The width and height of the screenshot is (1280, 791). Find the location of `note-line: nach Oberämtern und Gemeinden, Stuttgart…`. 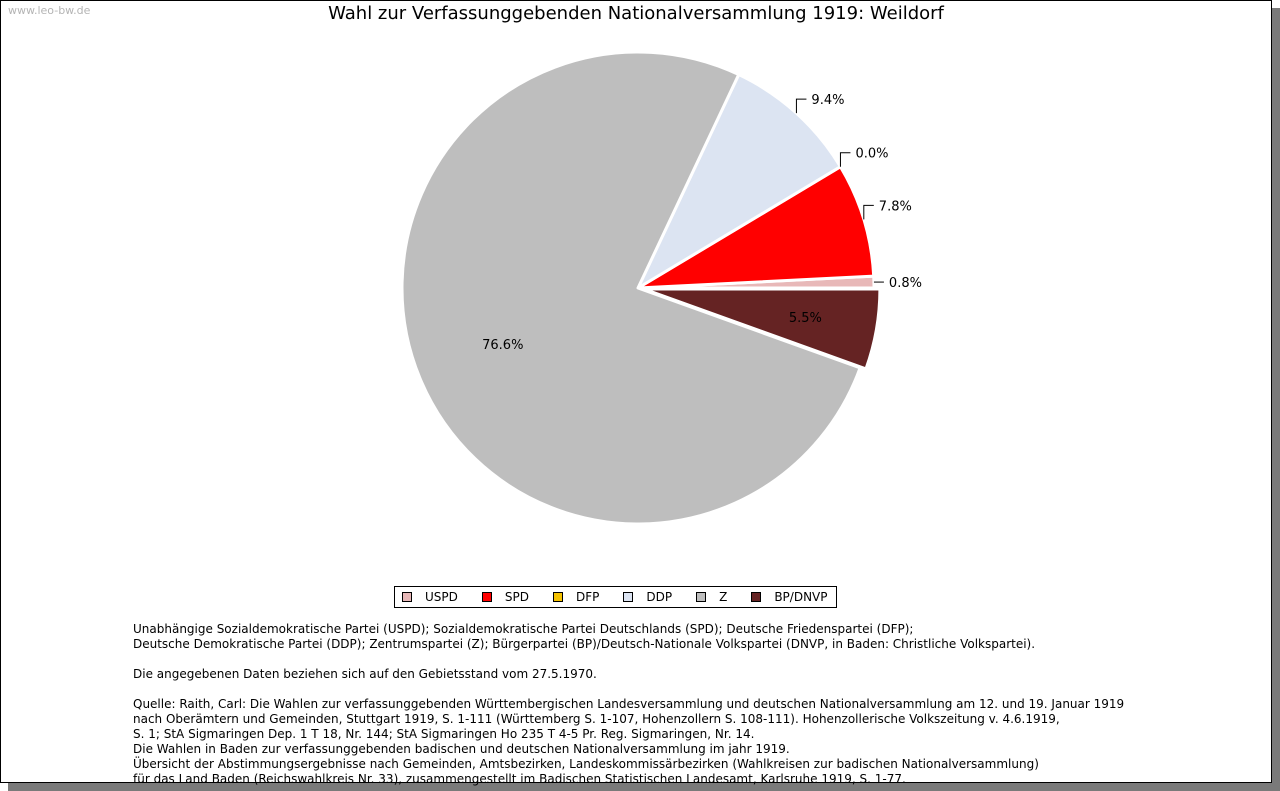

note-line: nach Oberämtern und Gemeinden, Stuttgart… is located at coordinates (596, 719).